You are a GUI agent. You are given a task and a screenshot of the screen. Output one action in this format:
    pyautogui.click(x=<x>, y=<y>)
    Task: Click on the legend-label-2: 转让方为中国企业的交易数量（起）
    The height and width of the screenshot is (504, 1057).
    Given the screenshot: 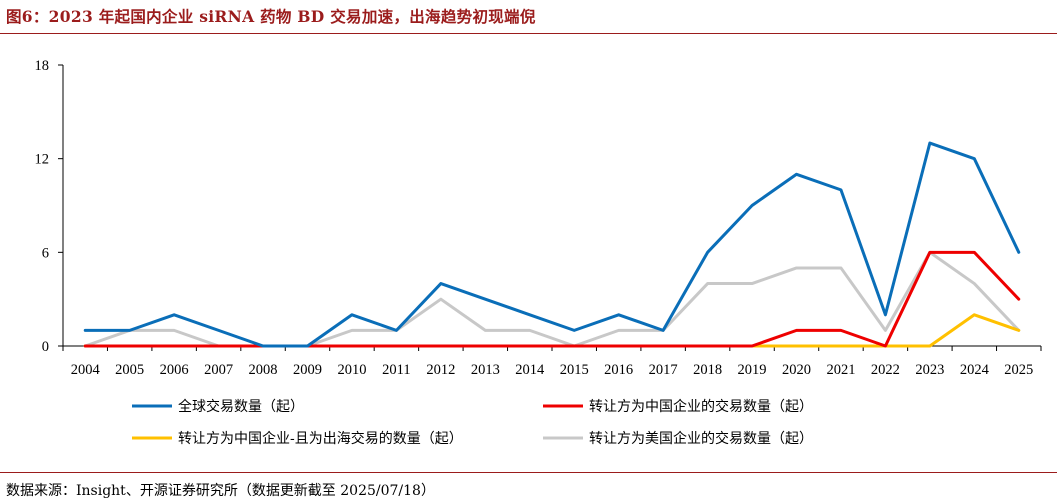 What is the action you would take?
    pyautogui.click(x=701, y=406)
    